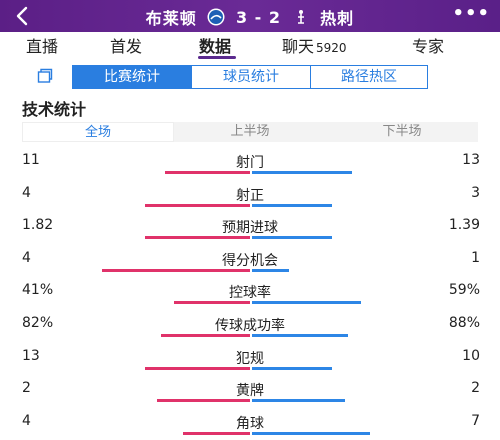  Describe the element at coordinates (31, 355) in the screenshot. I see `stat-home-value: 13` at that location.